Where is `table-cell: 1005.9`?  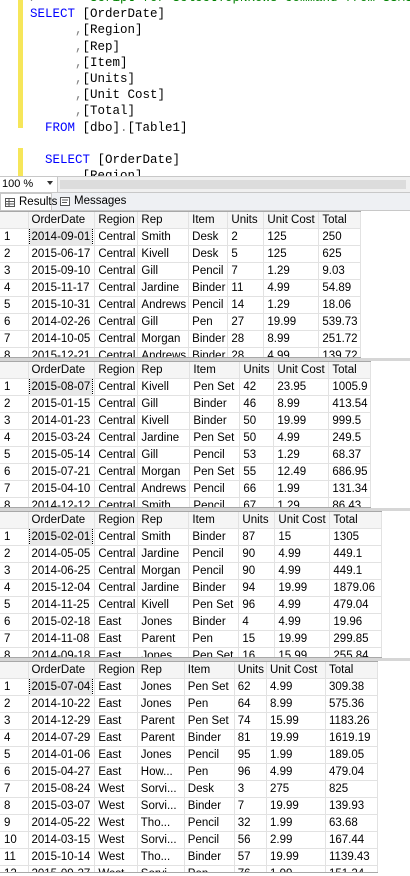 table-cell: 1005.9 is located at coordinates (349, 387).